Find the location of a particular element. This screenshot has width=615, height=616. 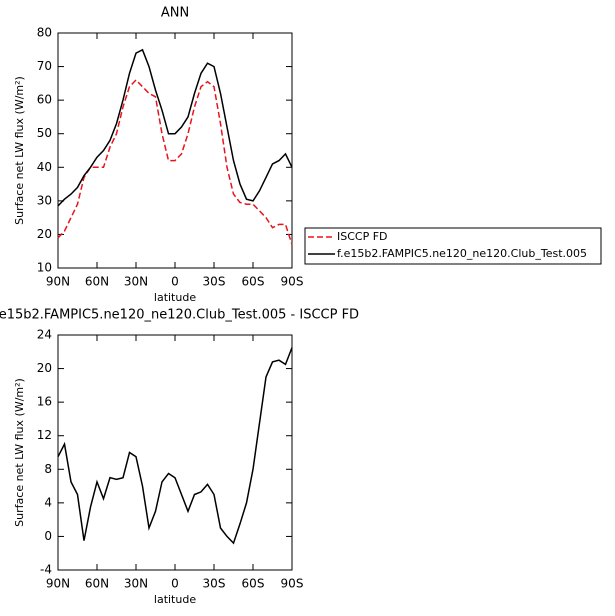

y-tick-label: 30 is located at coordinates (44, 200).